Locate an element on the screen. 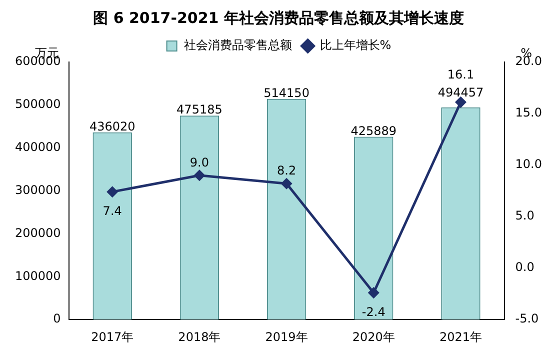  x-tick-label: 2020年 is located at coordinates (373, 337).